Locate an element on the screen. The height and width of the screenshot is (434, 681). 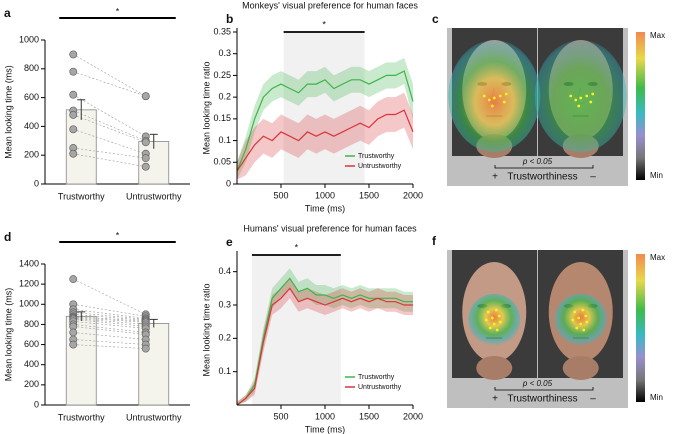
legend-label: Untrustworthy is located at coordinates (380, 387).